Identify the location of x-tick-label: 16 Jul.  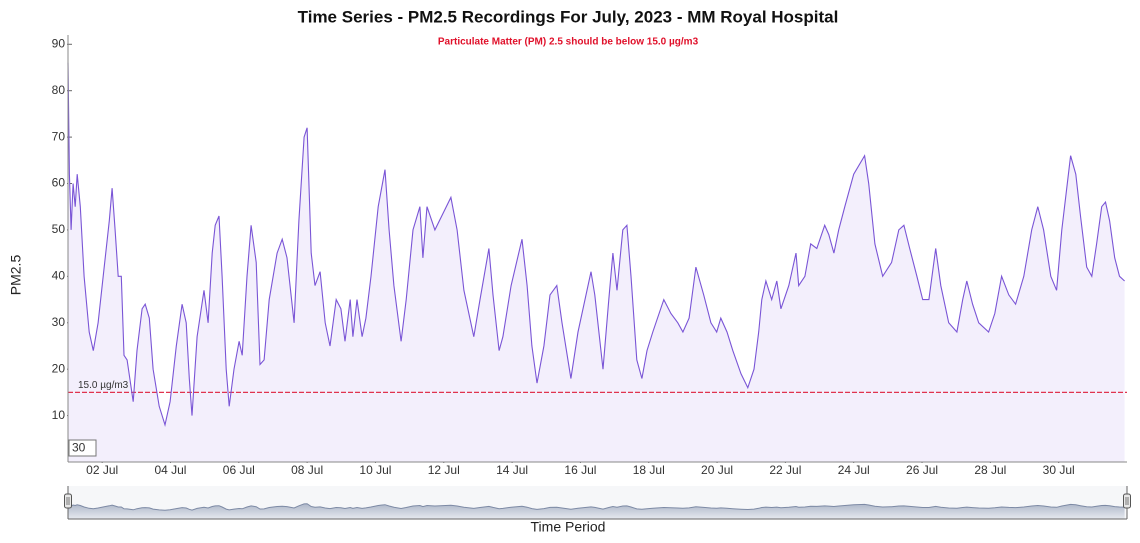
(580, 470).